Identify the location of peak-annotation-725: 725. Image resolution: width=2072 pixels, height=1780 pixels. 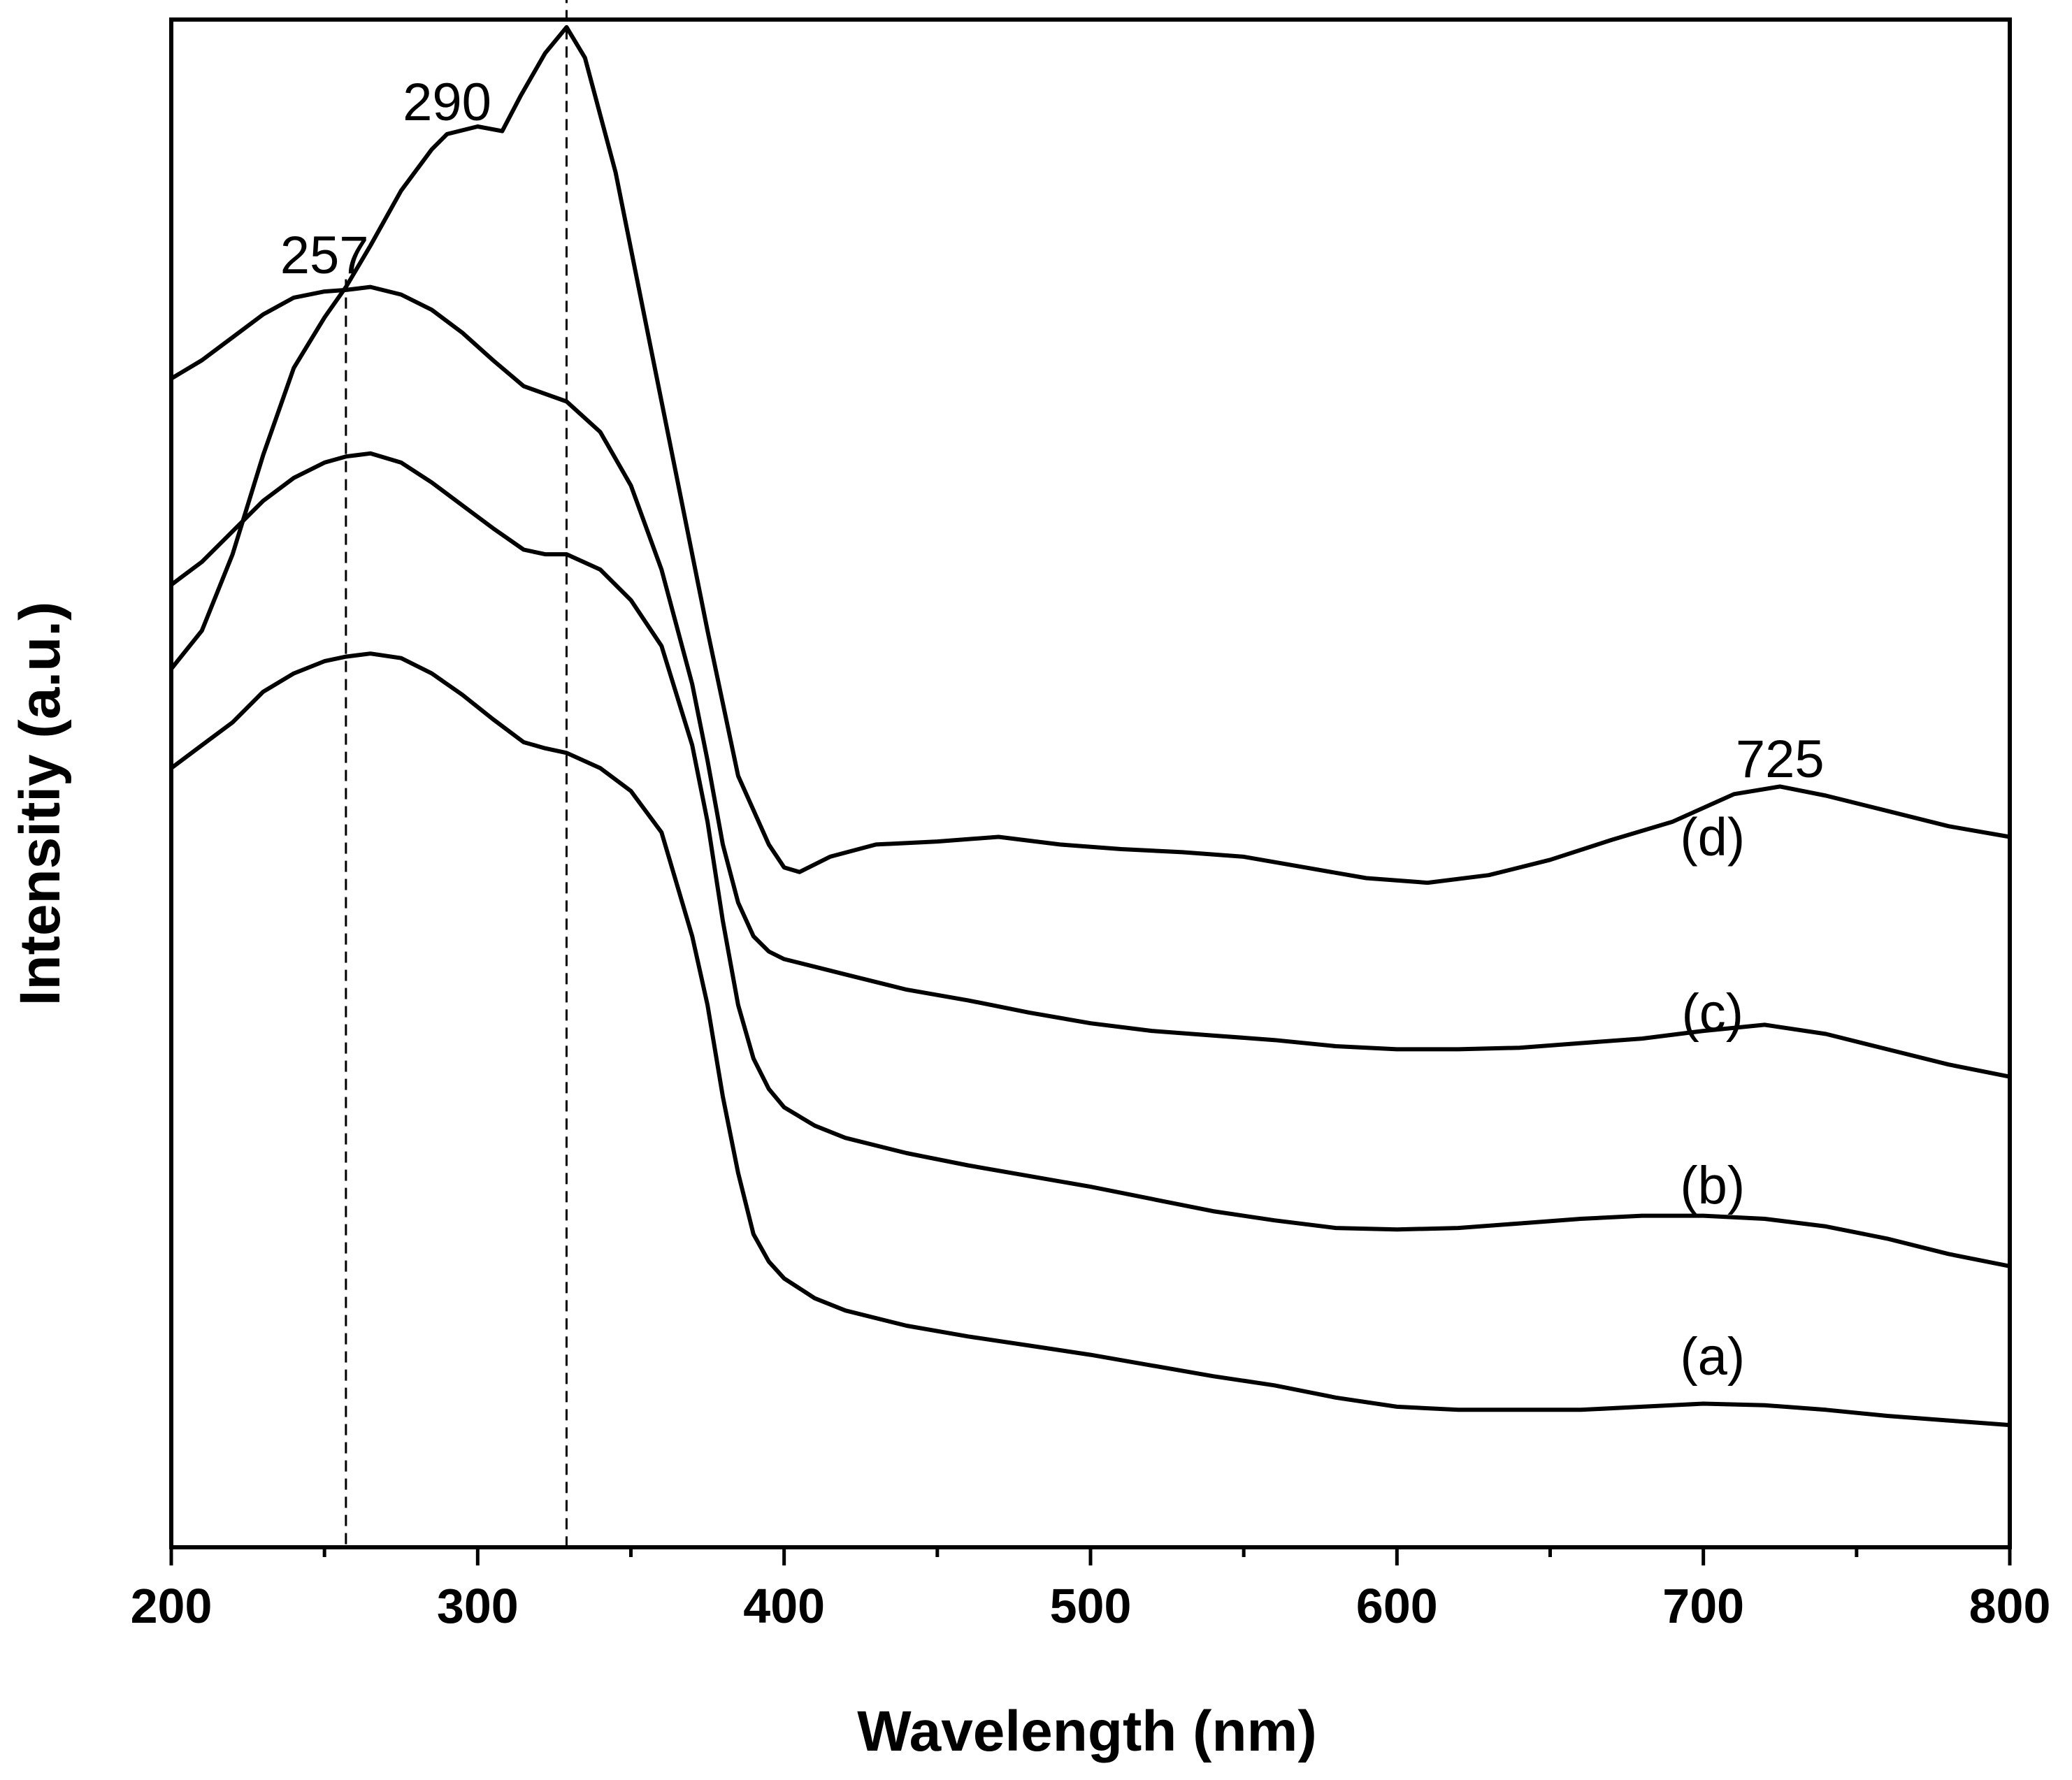
(1780, 759).